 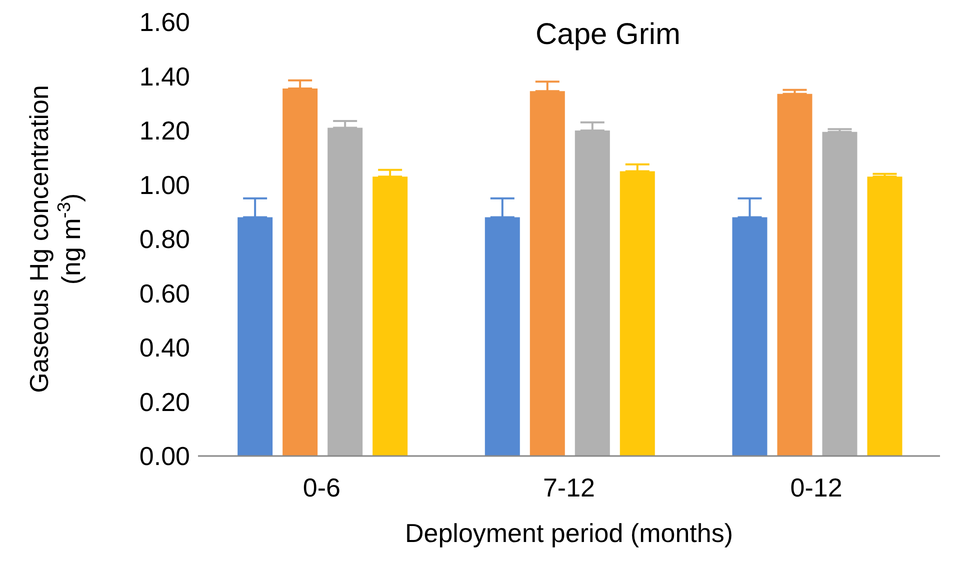 I want to click on y-tick-label: 0.40, so click(x=164, y=347).